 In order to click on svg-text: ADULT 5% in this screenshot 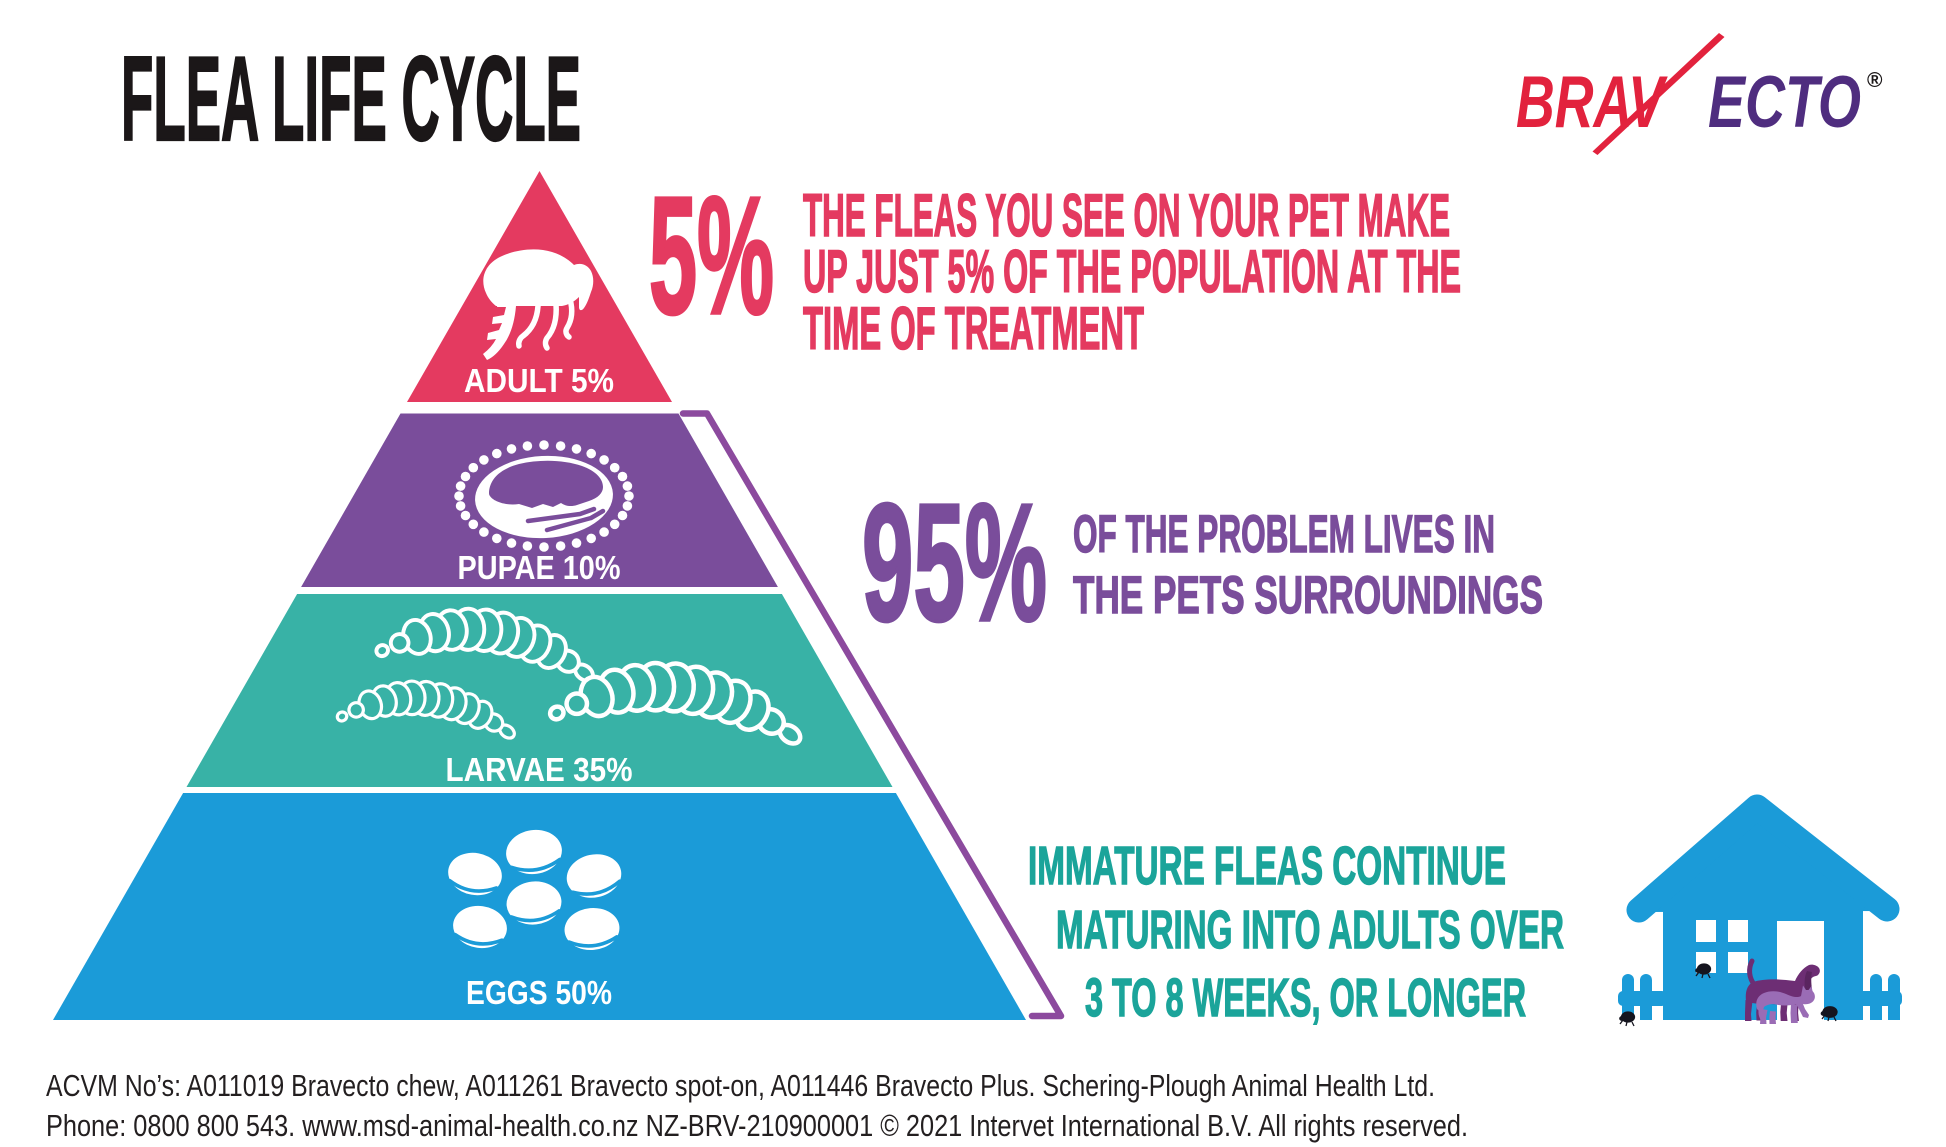, I will do `click(539, 380)`.